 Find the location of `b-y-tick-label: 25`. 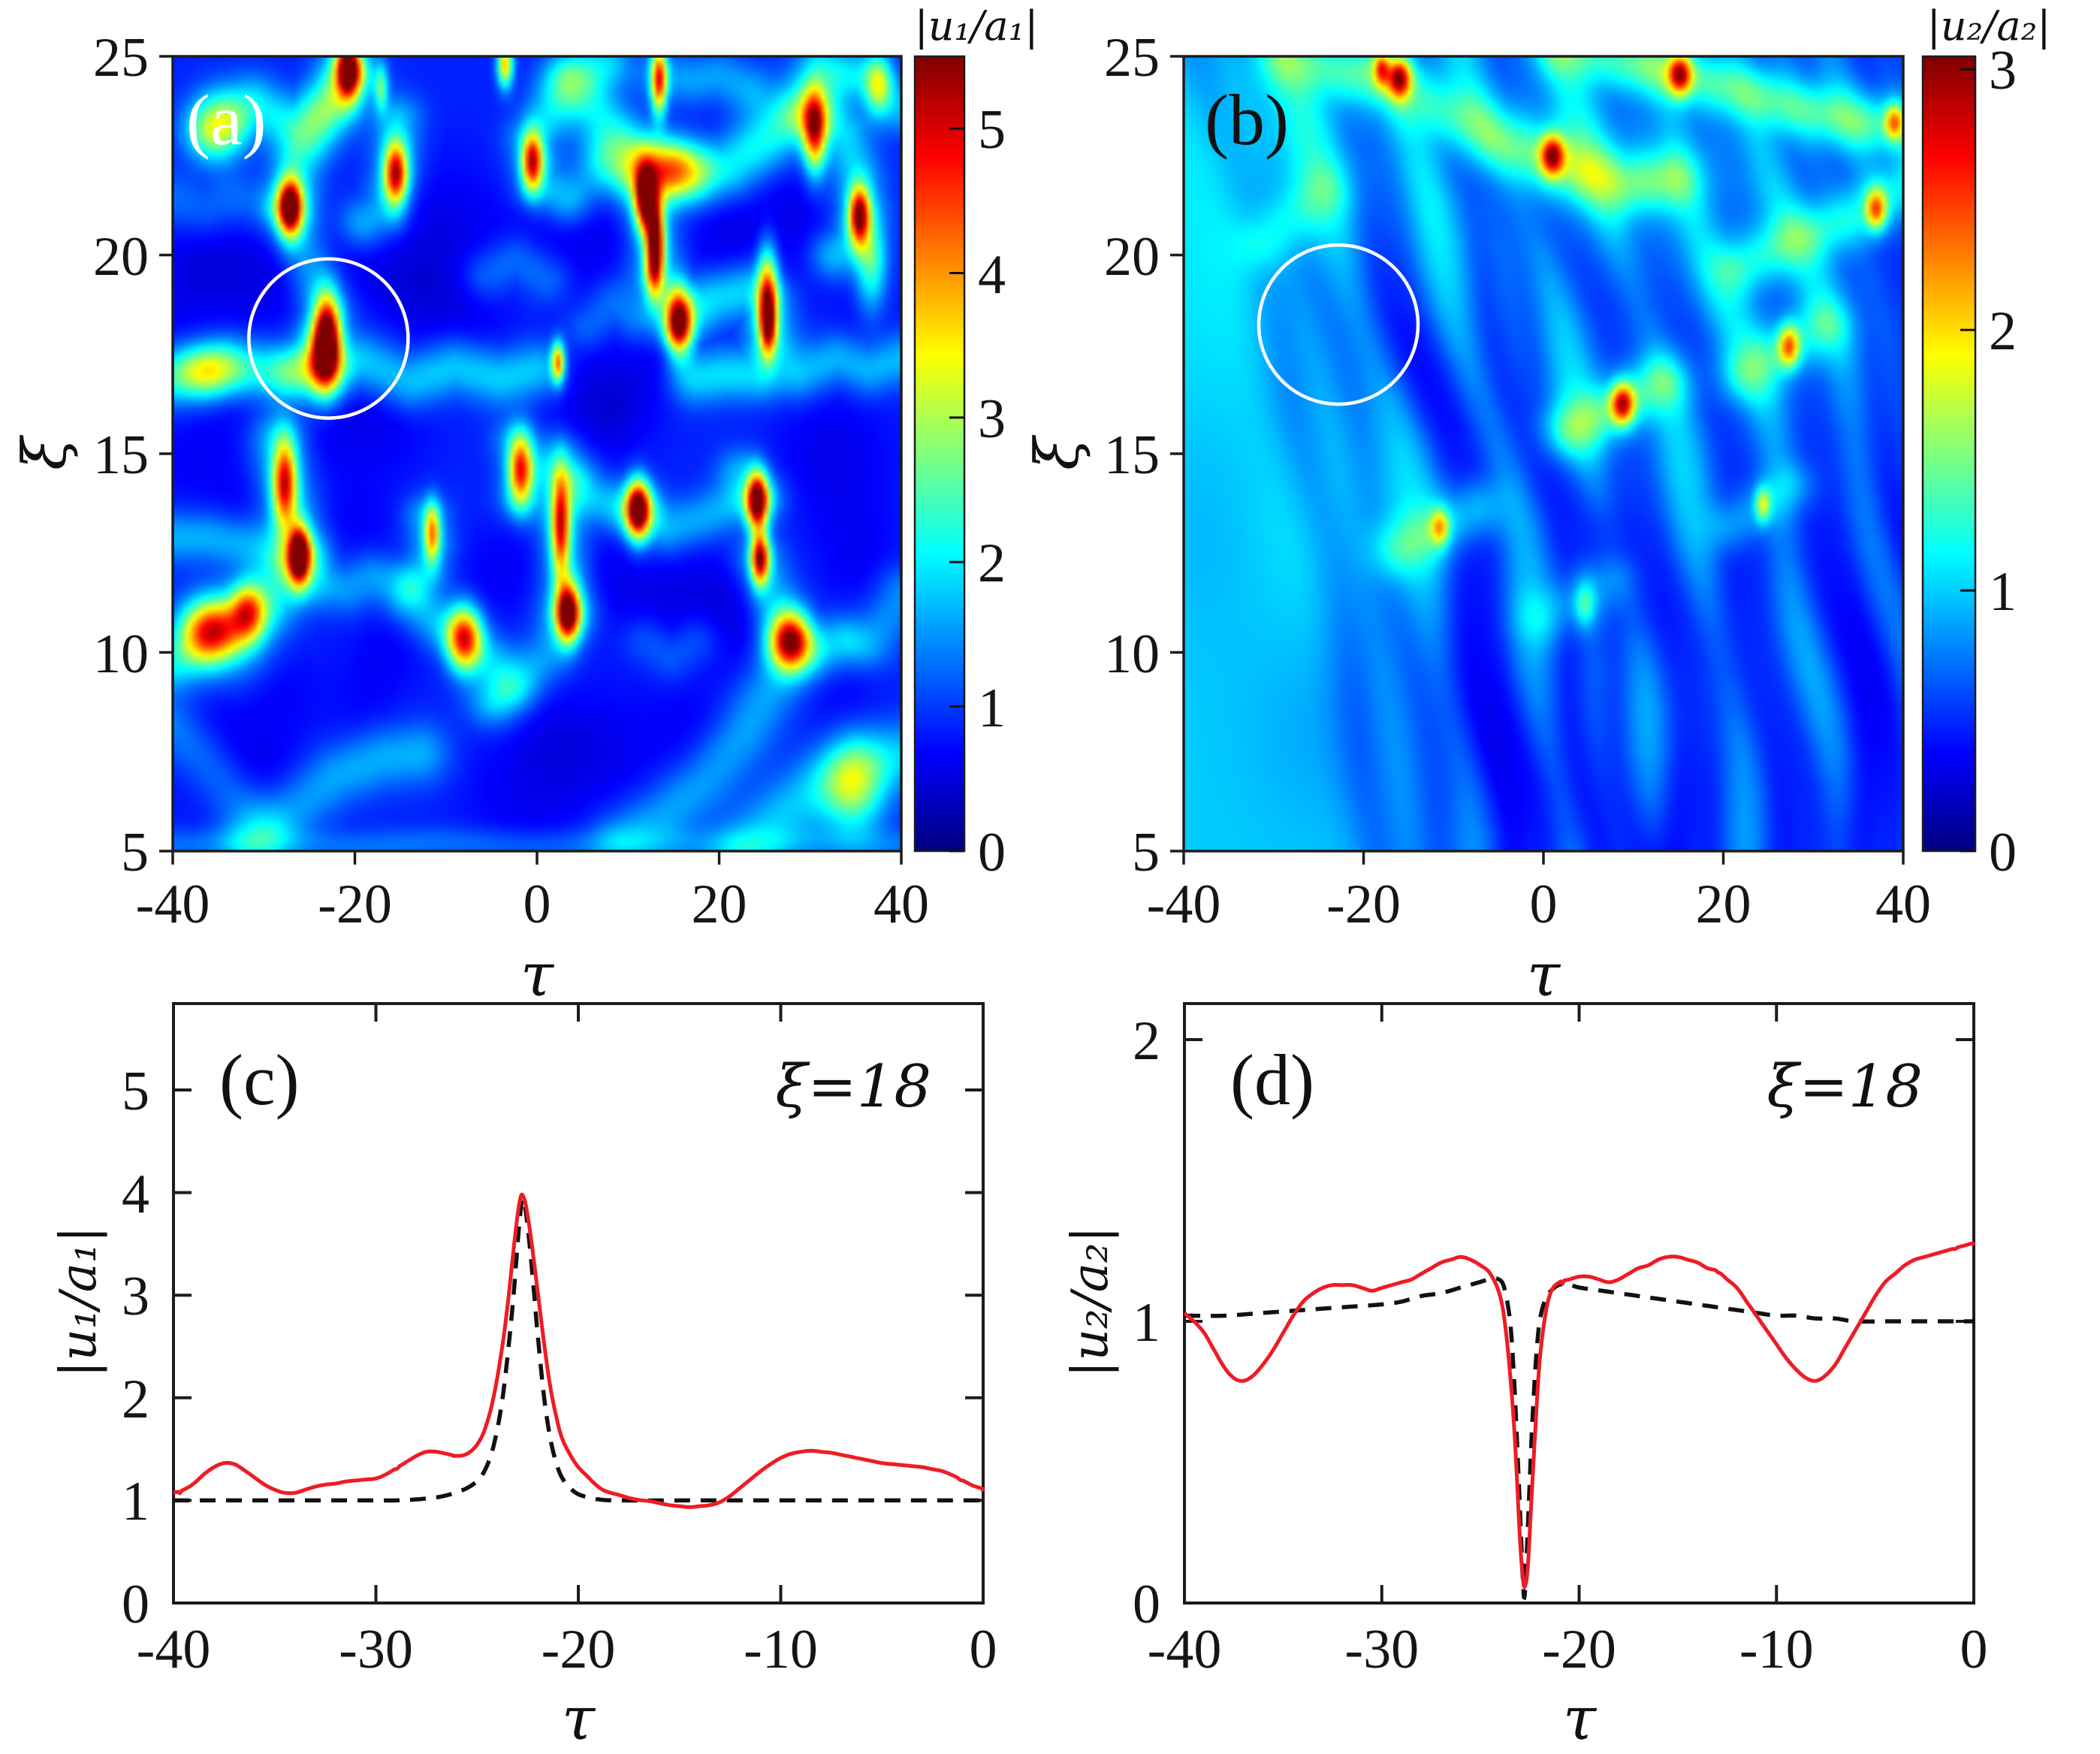

b-y-tick-label: 25 is located at coordinates (1132, 58).